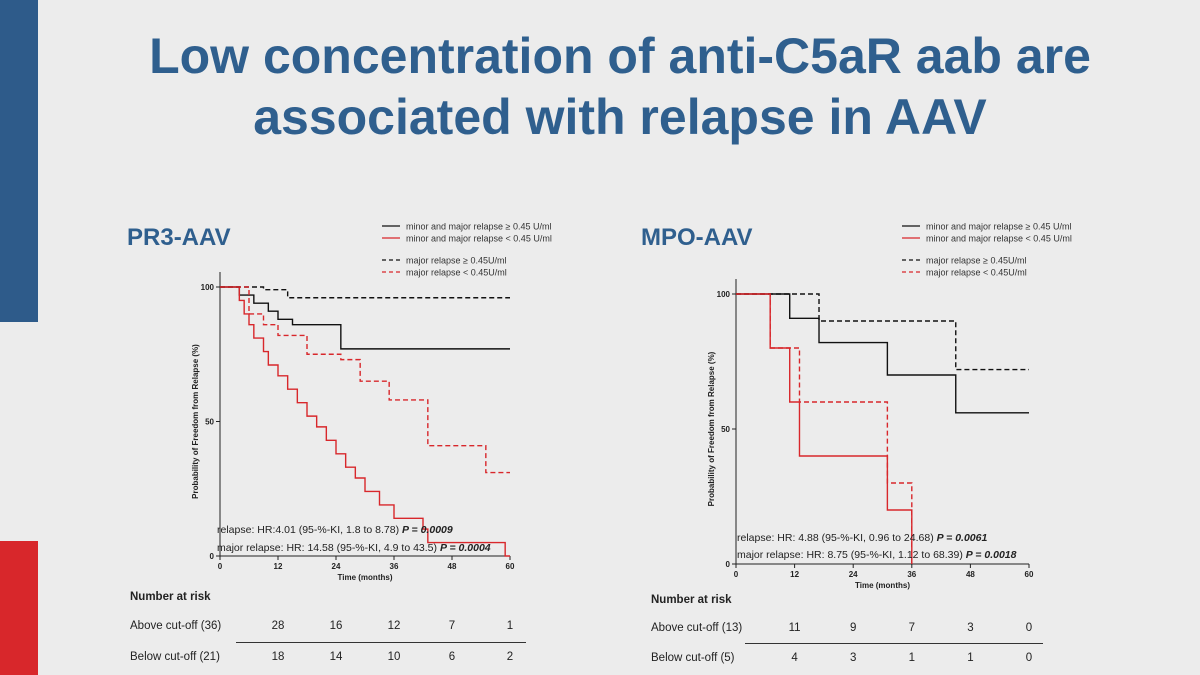  What do you see at coordinates (394, 657) in the screenshot?
I see `risk-count: 10` at bounding box center [394, 657].